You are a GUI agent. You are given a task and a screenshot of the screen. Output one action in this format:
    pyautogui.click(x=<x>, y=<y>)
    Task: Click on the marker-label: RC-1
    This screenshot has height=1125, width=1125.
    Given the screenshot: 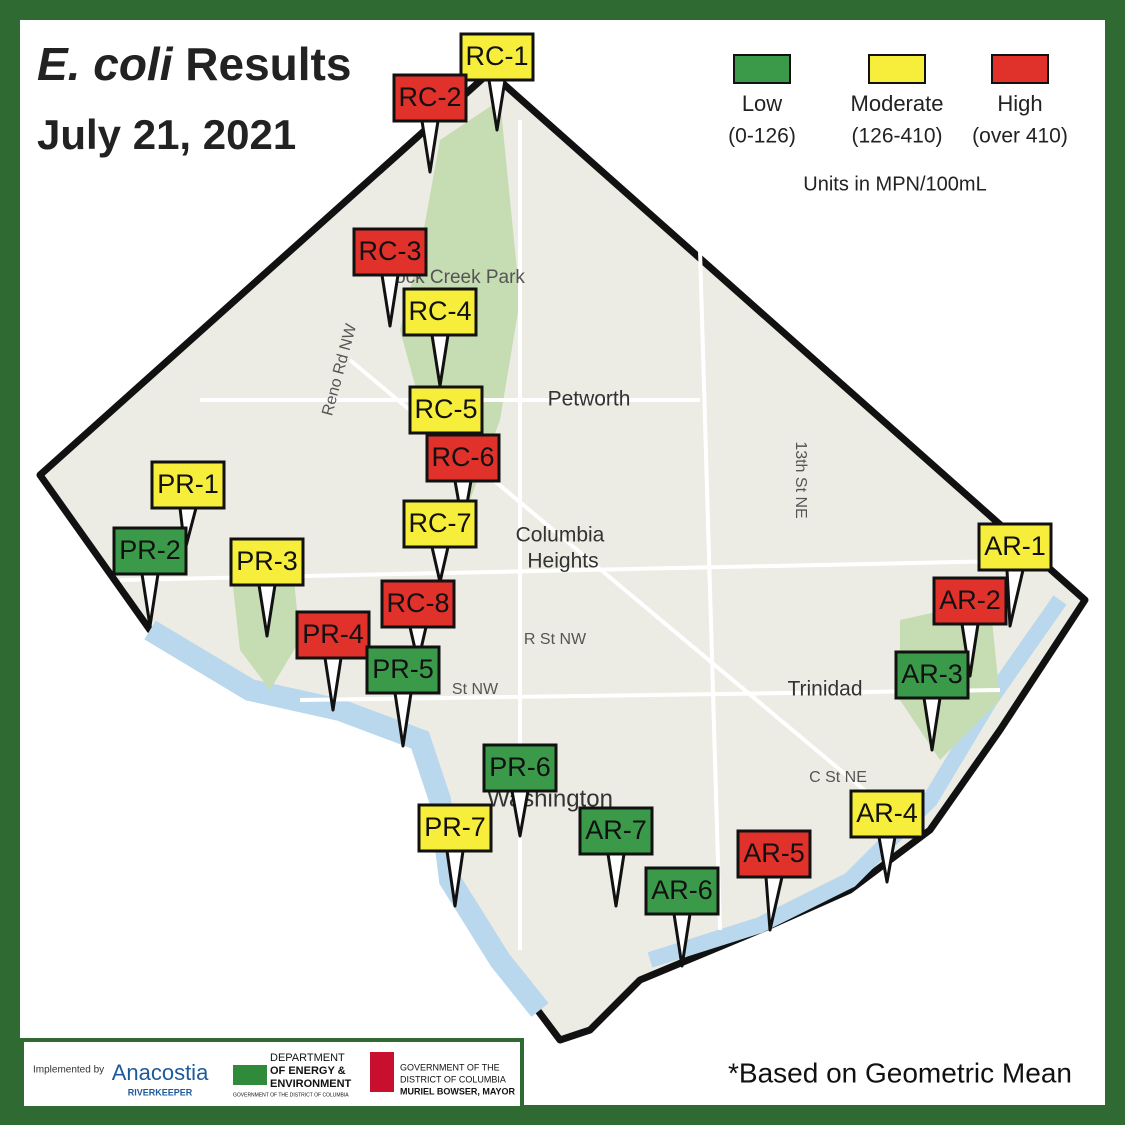 What is the action you would take?
    pyautogui.click(x=496, y=56)
    